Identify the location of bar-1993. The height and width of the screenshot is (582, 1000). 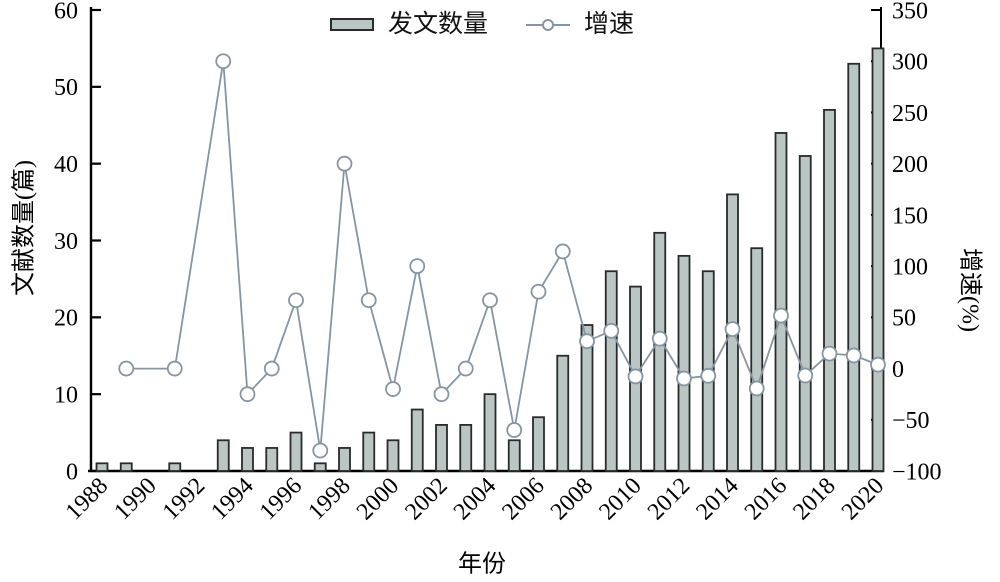
(223, 455).